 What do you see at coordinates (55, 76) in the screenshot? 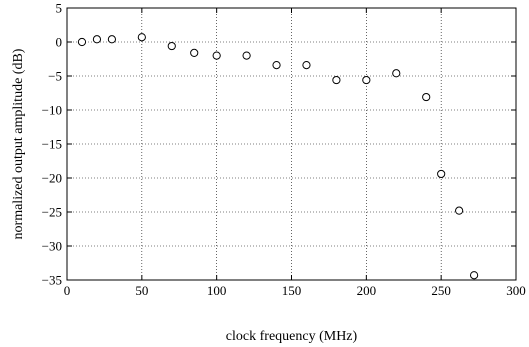
I see `y-tick-label: −5` at bounding box center [55, 76].